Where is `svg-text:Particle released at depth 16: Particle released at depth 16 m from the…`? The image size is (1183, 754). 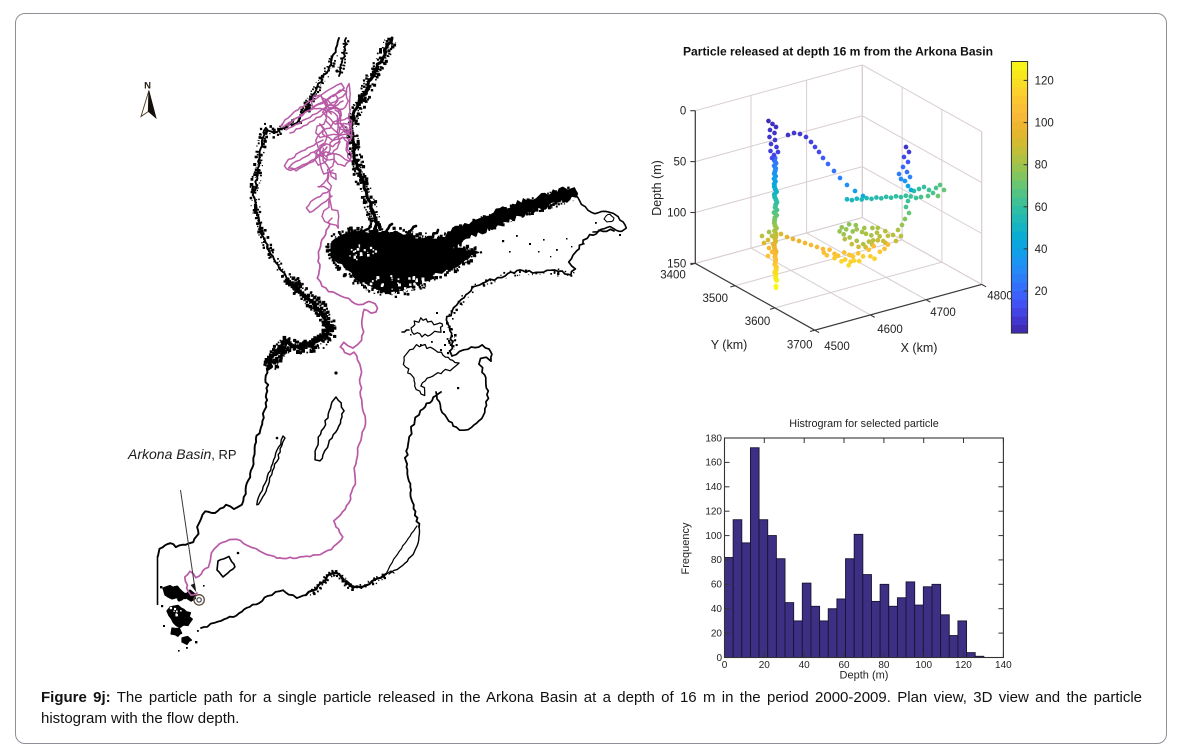 svg-text:Particle released at depth 16: Particle released at depth 16 m from the… is located at coordinates (838, 52).